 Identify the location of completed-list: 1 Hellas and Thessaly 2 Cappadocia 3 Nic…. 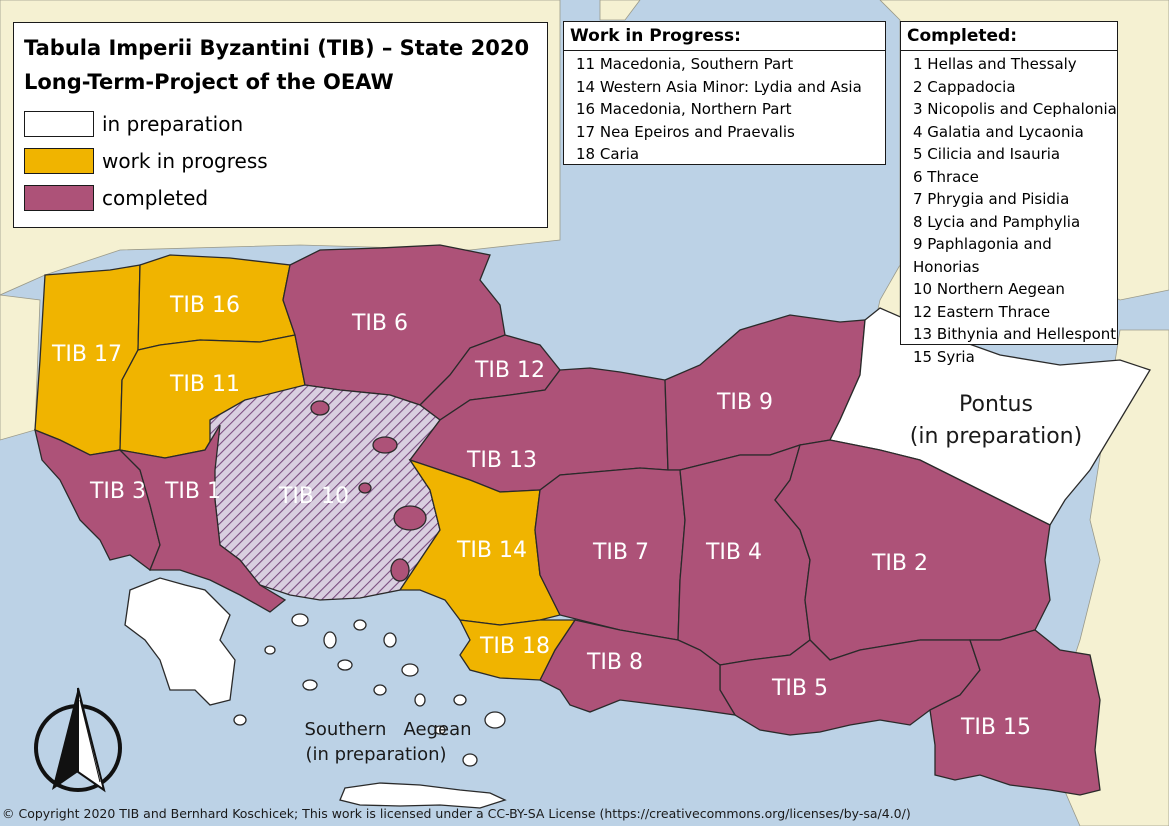
(1009, 209).